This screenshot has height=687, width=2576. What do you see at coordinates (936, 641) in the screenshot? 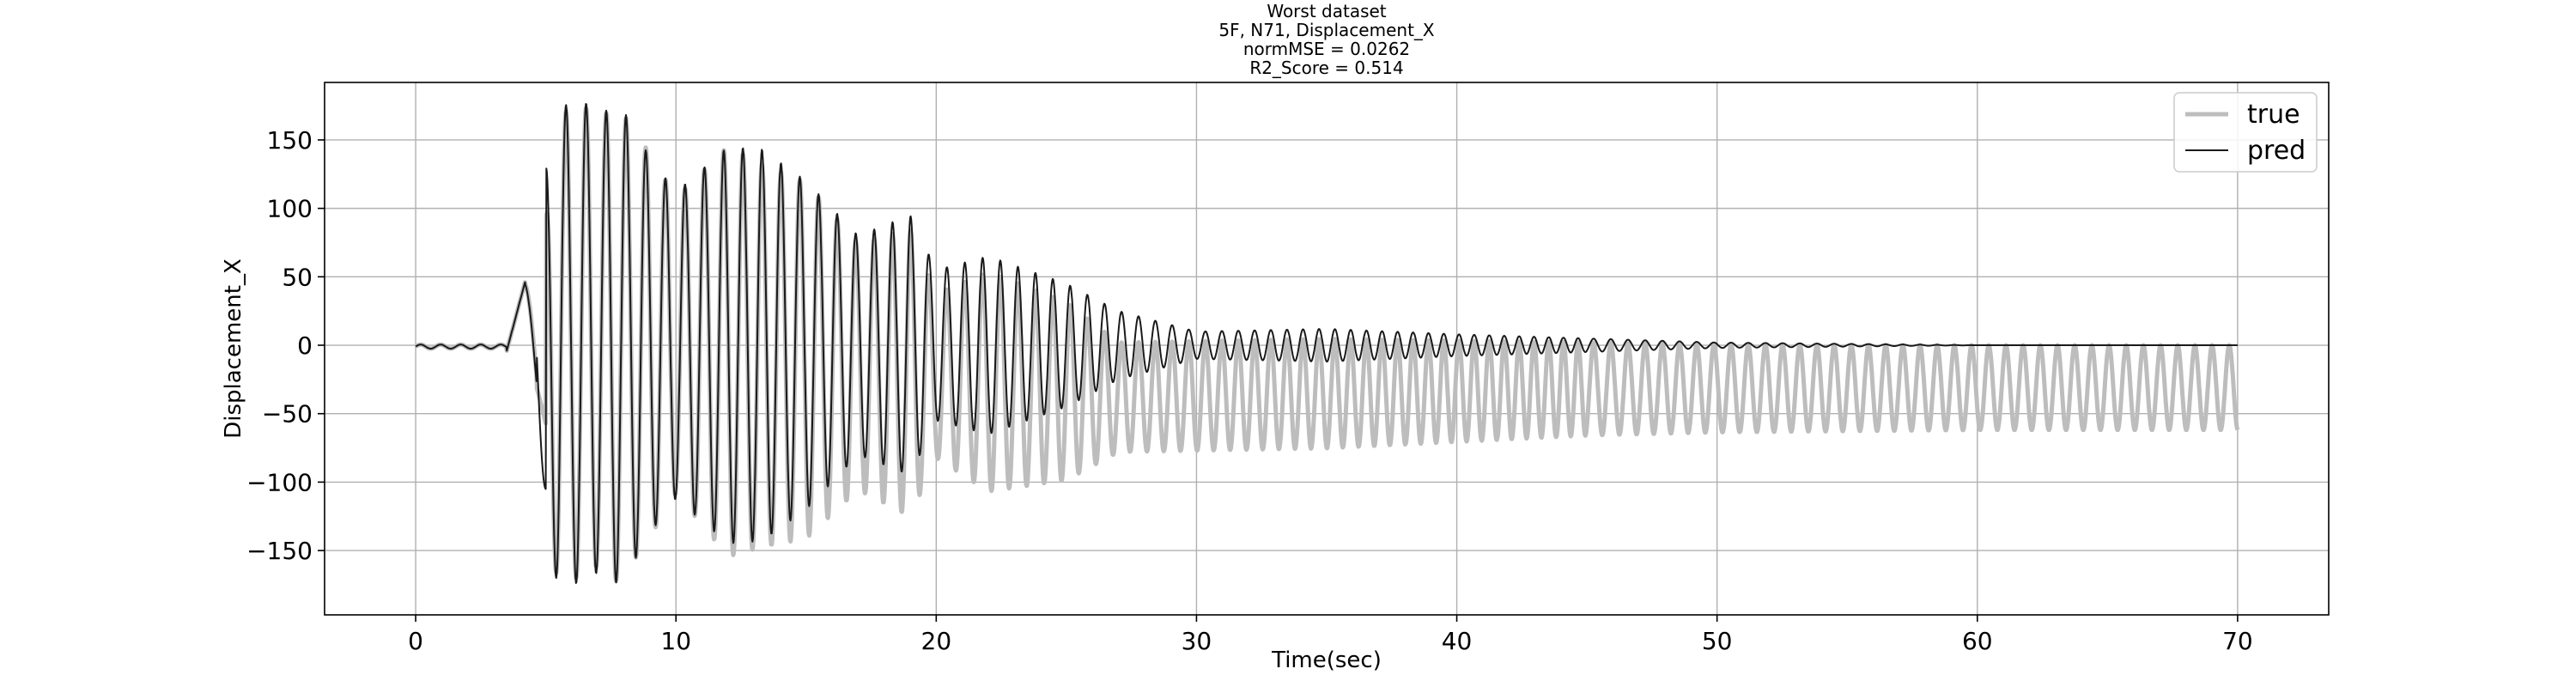
I see `x-tick-label: 20` at bounding box center [936, 641].